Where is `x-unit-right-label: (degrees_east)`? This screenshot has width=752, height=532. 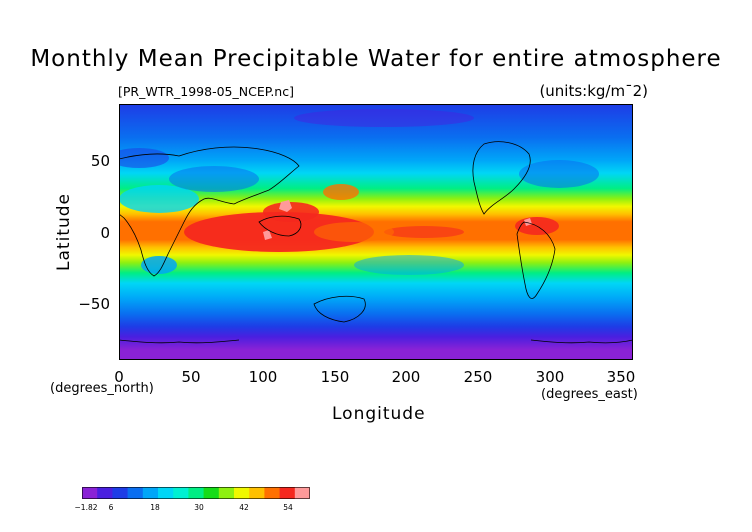
x-unit-right-label: (degrees_east) is located at coordinates (589, 394).